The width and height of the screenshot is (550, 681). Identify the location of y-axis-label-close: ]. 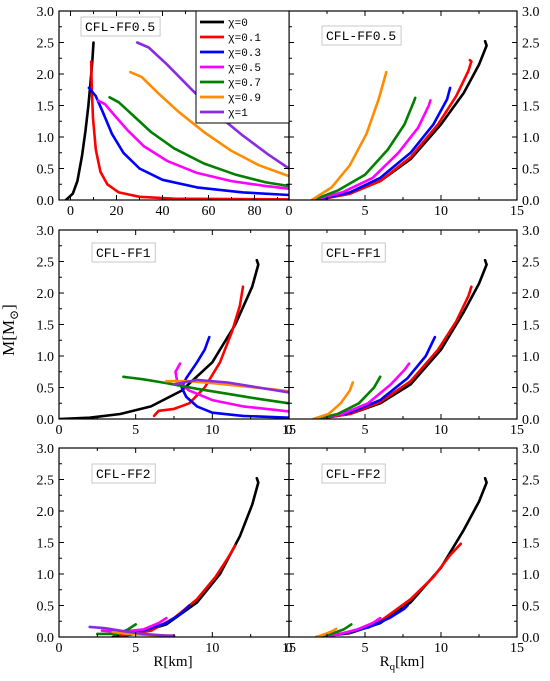
(9, 307).